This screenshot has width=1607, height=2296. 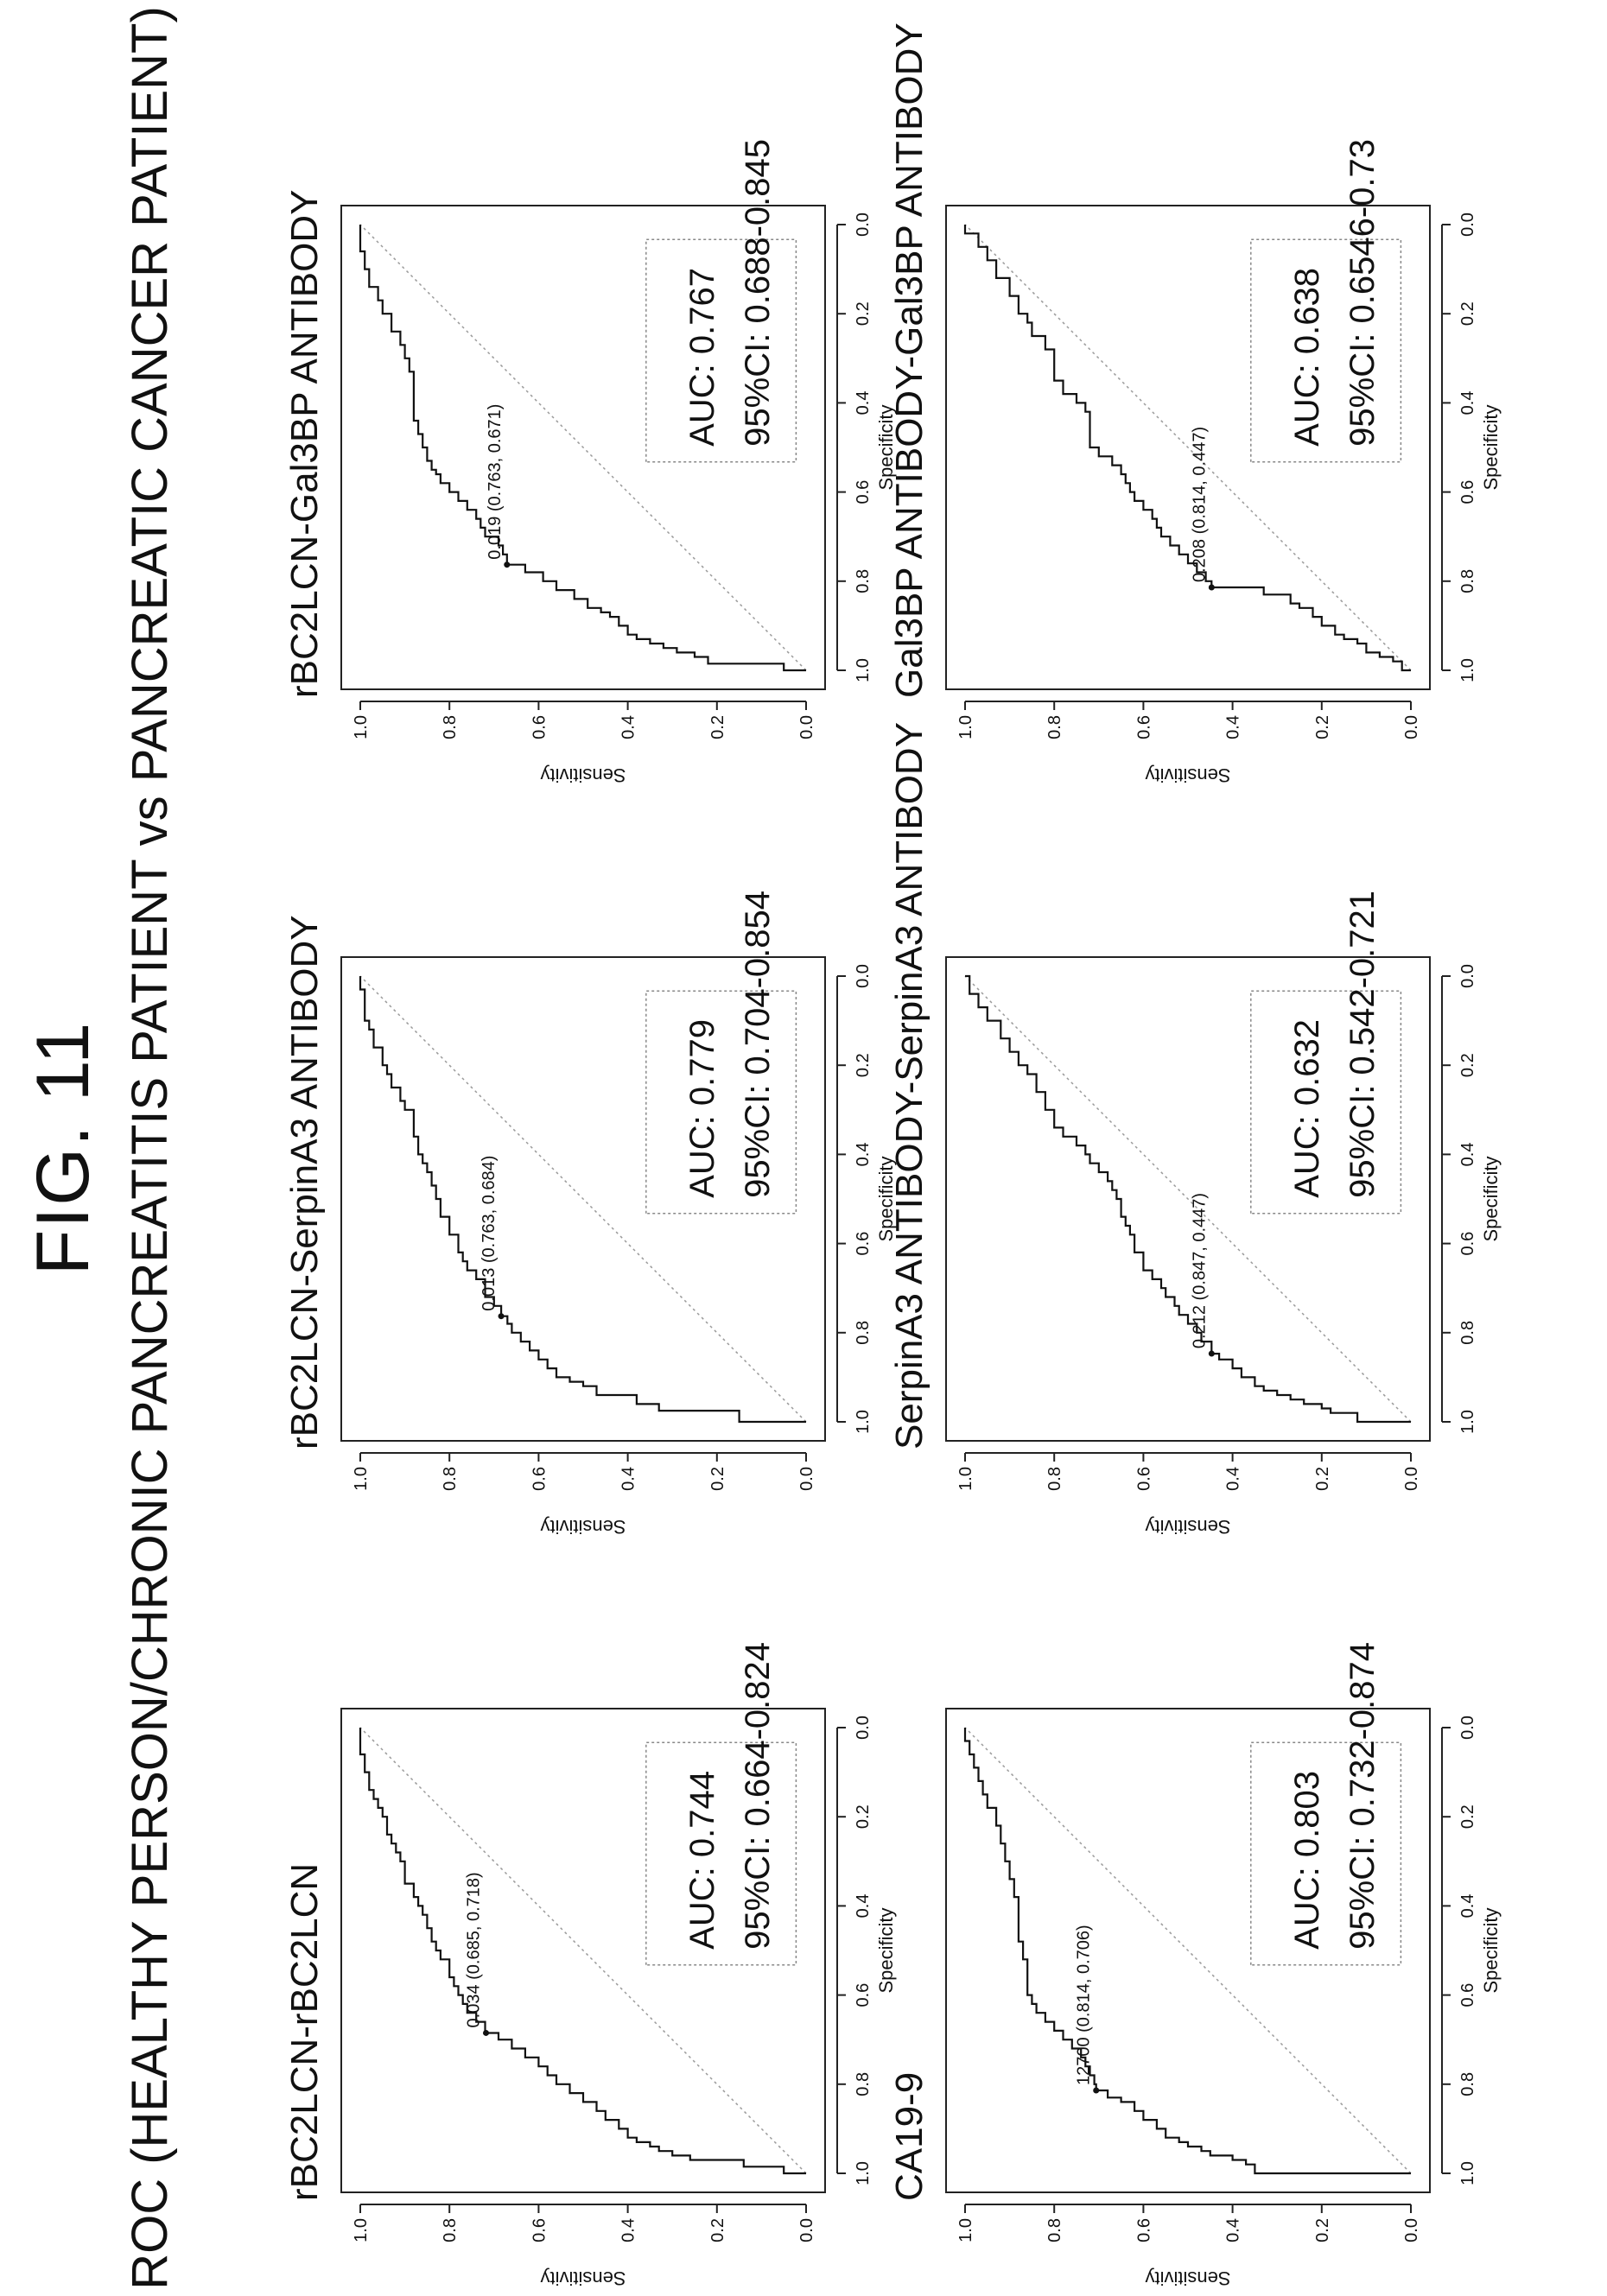 What do you see at coordinates (909, 360) in the screenshot?
I see `panel-title: Gal3BP ANTIBODY-Gal3BP ANTIBODY` at bounding box center [909, 360].